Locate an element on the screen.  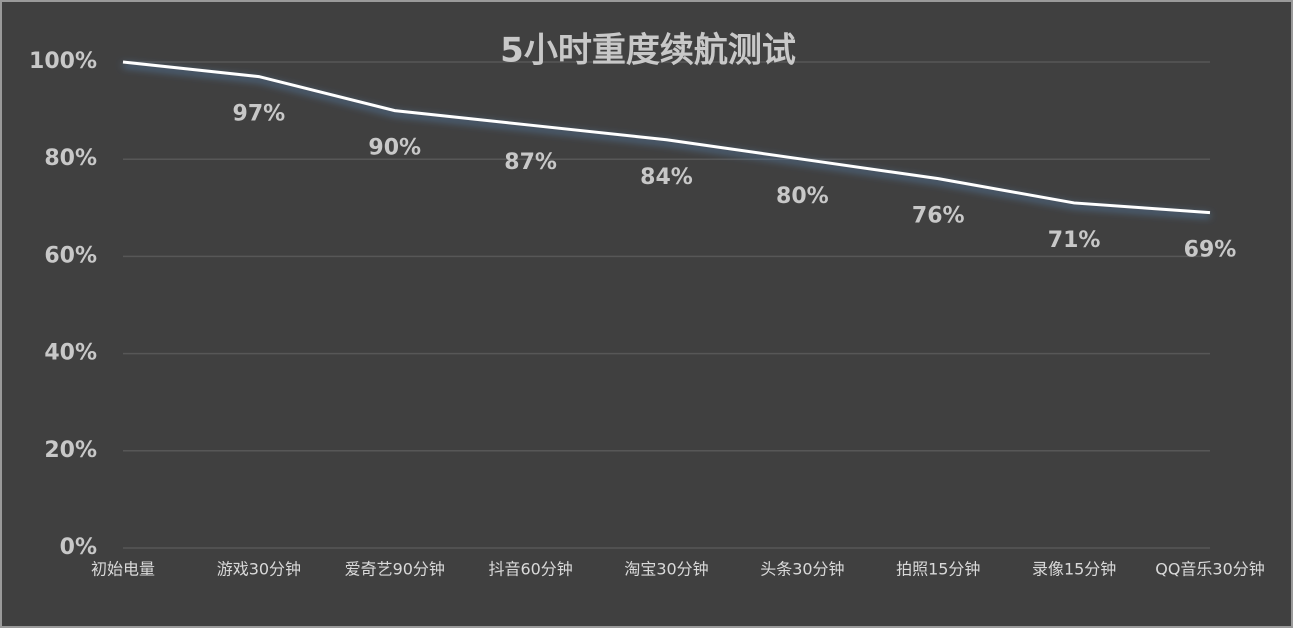
data-label: 90% is located at coordinates (394, 148).